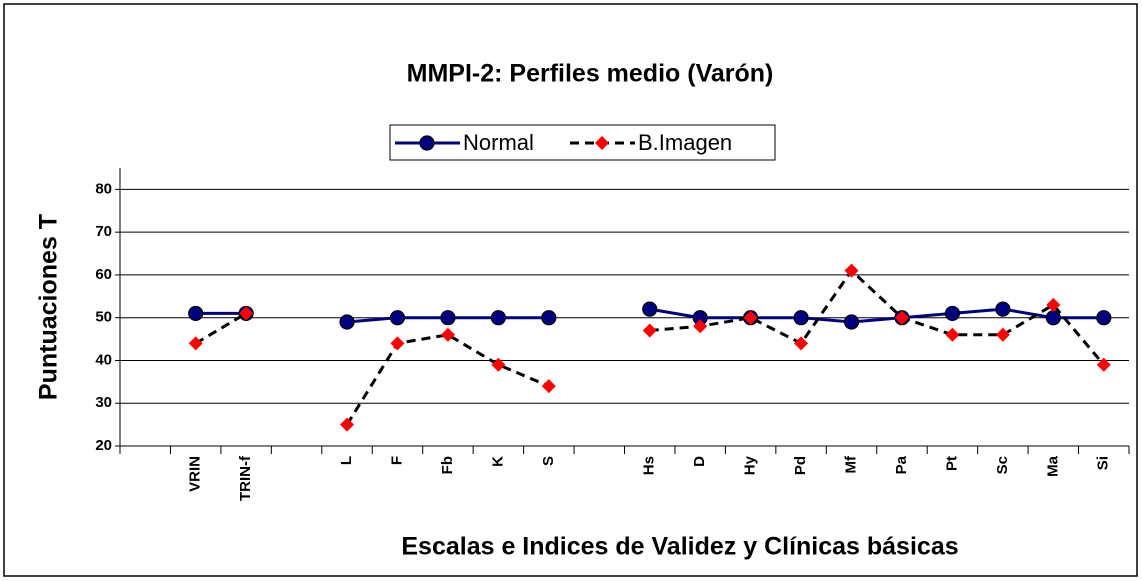 The height and width of the screenshot is (581, 1142). I want to click on x-tick-label: VRIN, so click(195, 474).